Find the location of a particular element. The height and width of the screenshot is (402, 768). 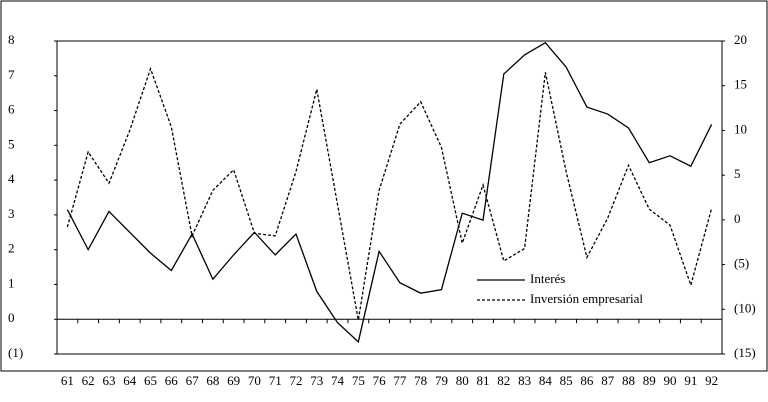

y-tick-label: 4 is located at coordinates (11, 178).